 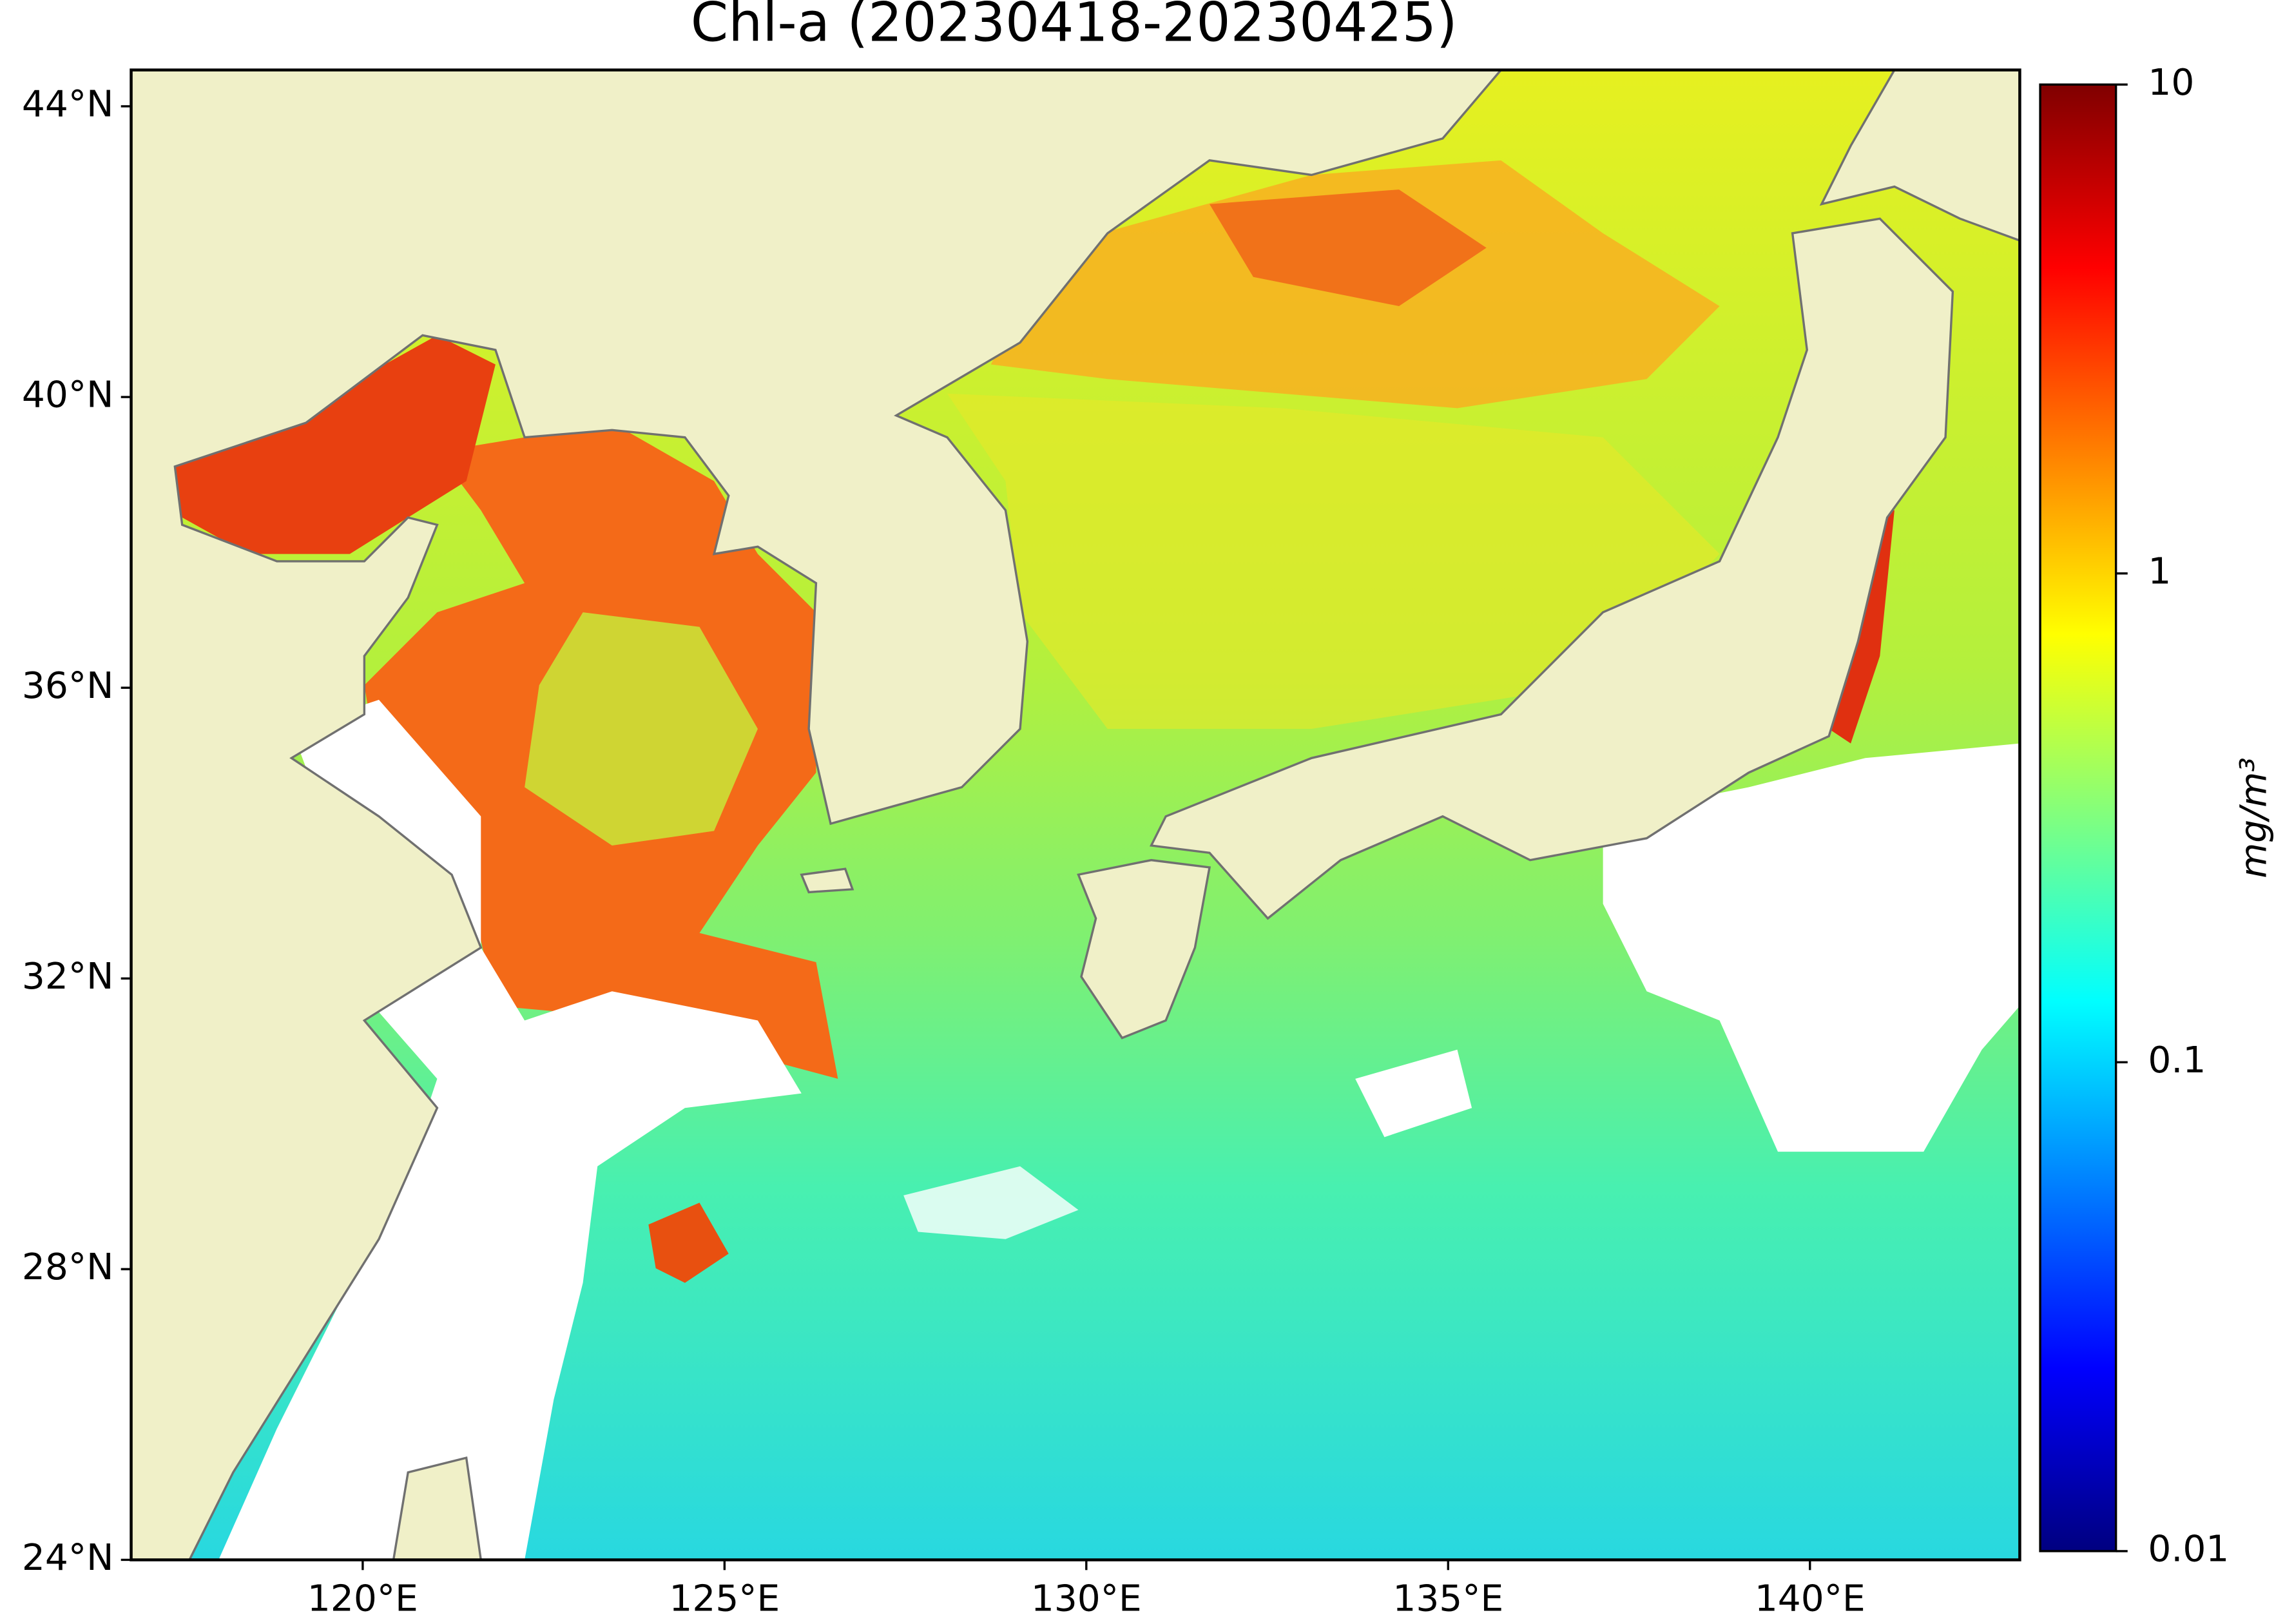 I want to click on x-tick-label: 140°E, so click(x=1810, y=1598).